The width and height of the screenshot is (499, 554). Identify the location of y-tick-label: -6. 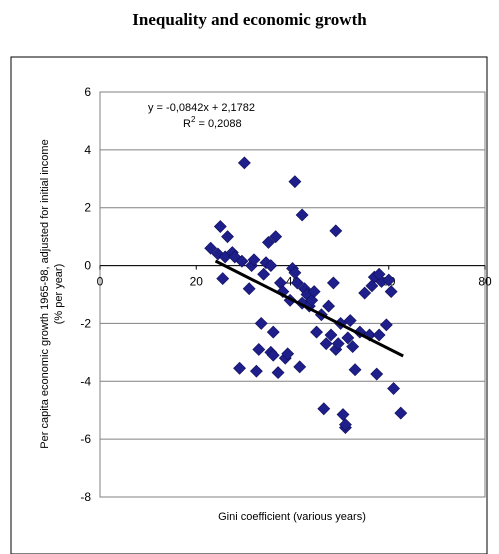
(85, 439).